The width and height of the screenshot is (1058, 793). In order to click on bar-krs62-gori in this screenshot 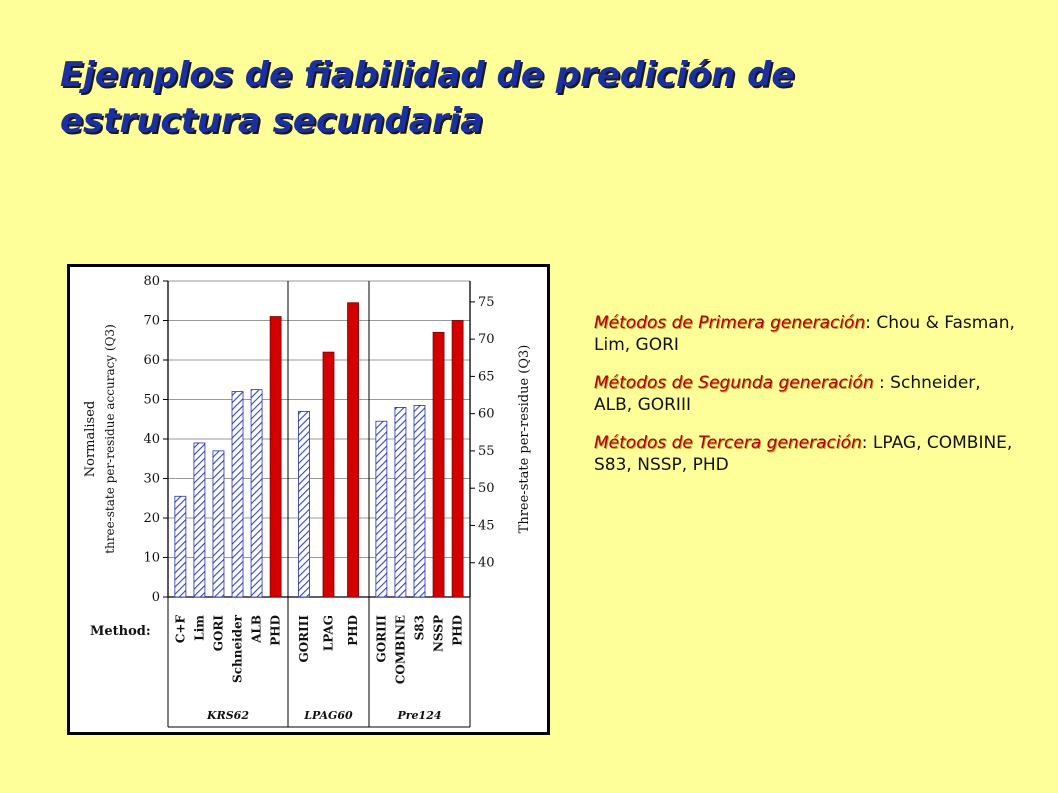, I will do `click(218, 524)`.